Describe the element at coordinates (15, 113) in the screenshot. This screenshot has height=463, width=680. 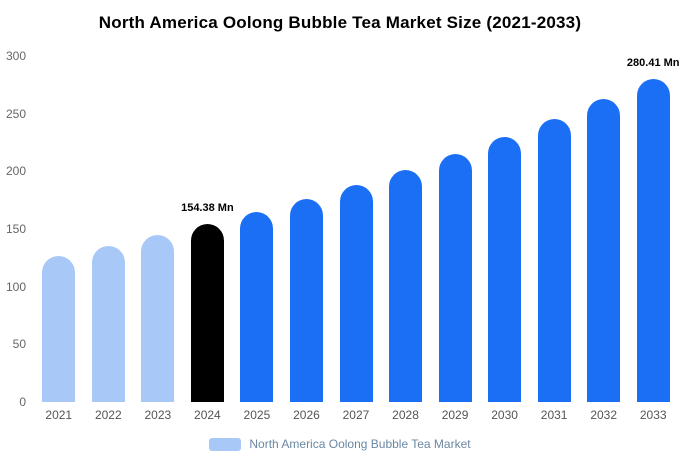
I see `y-tick-label: 250` at that location.